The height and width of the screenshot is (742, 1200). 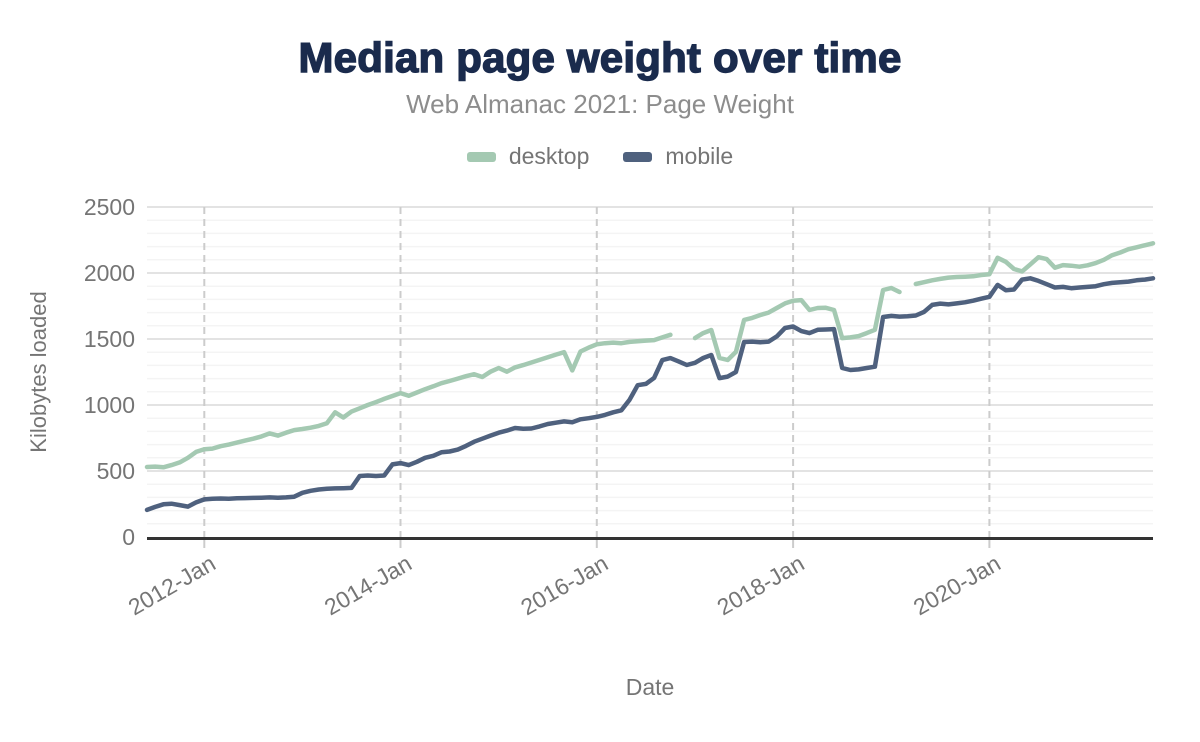 I want to click on x-tick-label: 2012-Jan, so click(x=172, y=585).